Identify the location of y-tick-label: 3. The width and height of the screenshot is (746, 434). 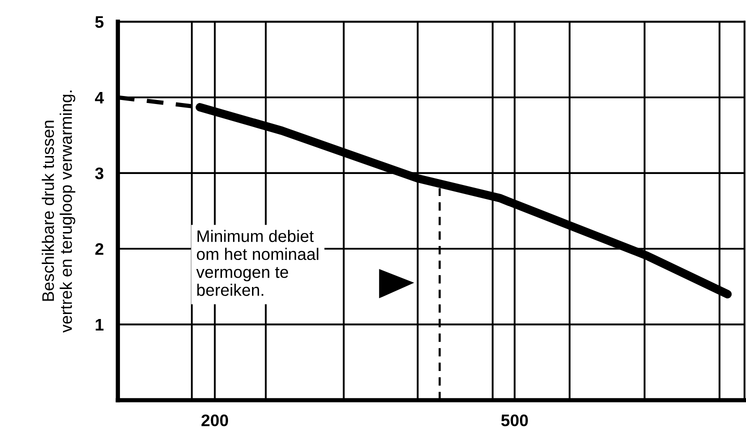
(99, 173).